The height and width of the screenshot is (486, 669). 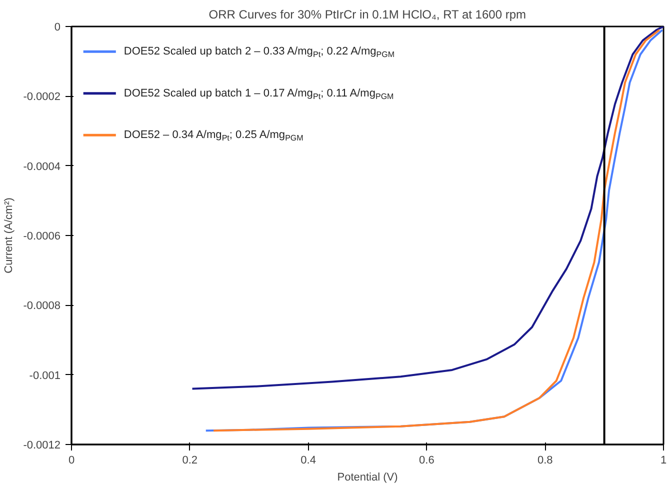 I want to click on y-tick-label: -0.0004, so click(x=42, y=166).